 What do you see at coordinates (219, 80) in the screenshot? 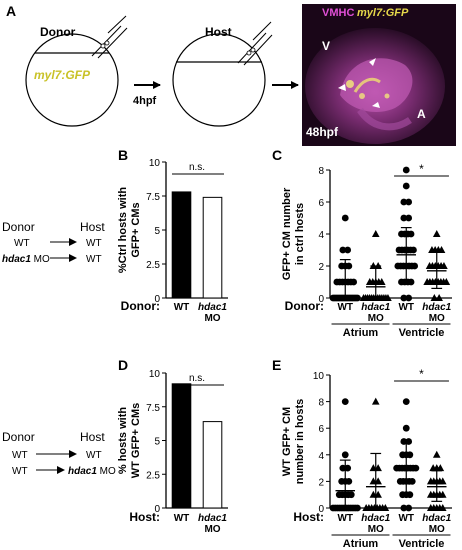
I see `host-embryo` at bounding box center [219, 80].